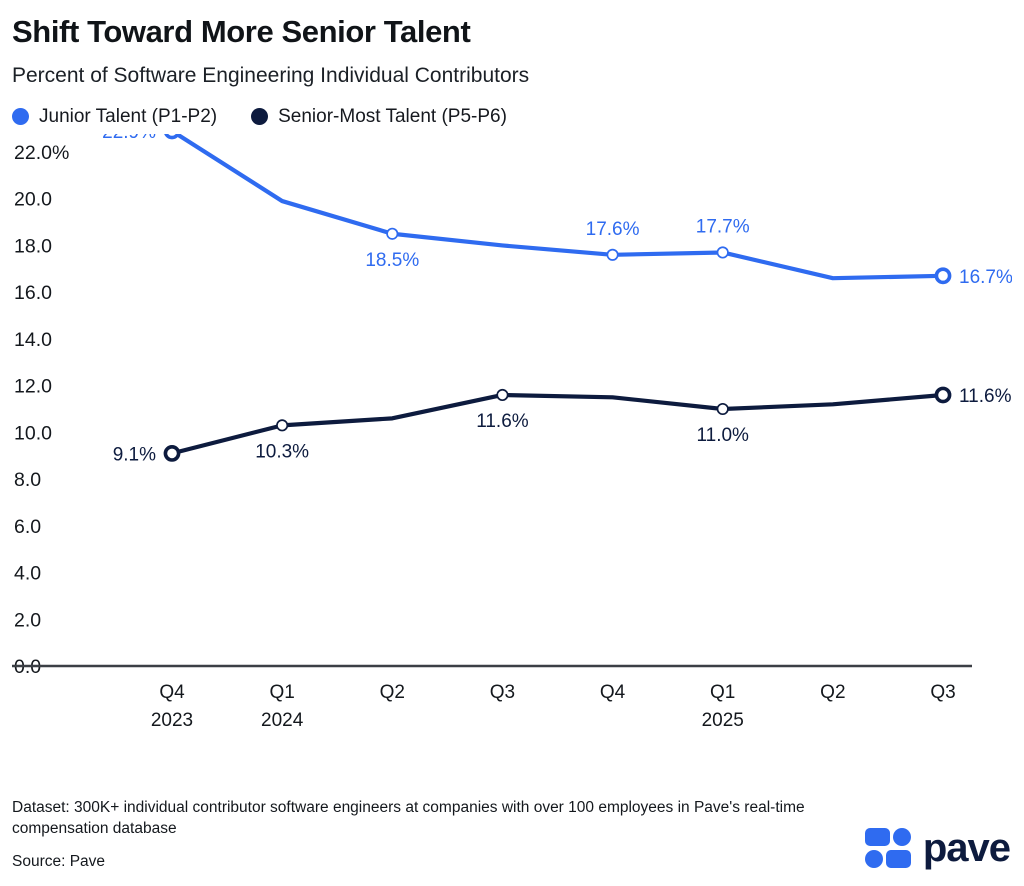 The image size is (1024, 886). I want to click on y-axis-tick-label: 2.0, so click(27, 620).